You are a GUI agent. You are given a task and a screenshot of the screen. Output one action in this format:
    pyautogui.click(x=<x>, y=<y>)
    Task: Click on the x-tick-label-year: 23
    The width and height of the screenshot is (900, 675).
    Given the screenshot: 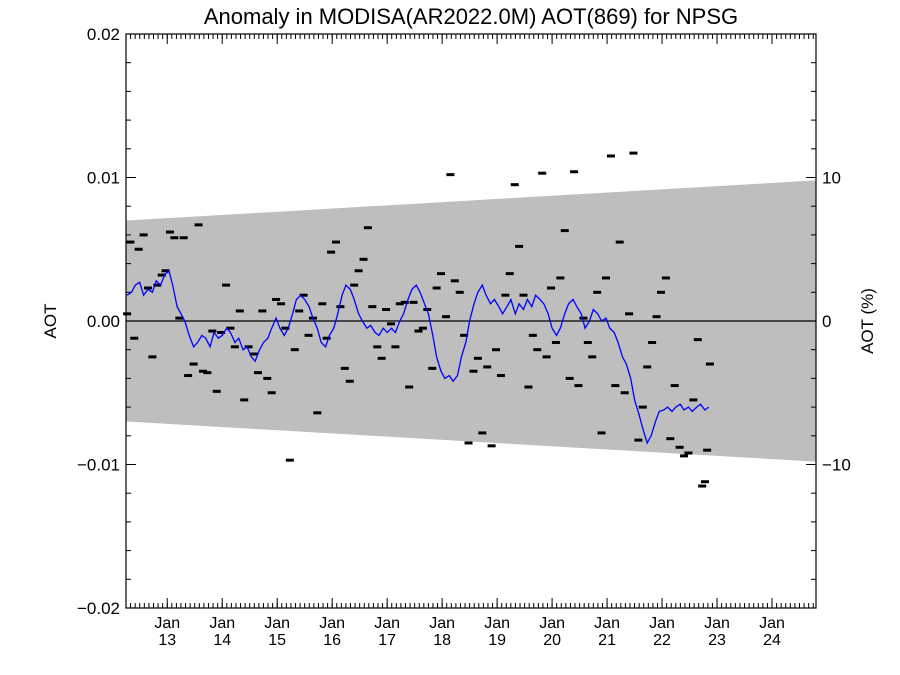 What is the action you would take?
    pyautogui.click(x=717, y=640)
    